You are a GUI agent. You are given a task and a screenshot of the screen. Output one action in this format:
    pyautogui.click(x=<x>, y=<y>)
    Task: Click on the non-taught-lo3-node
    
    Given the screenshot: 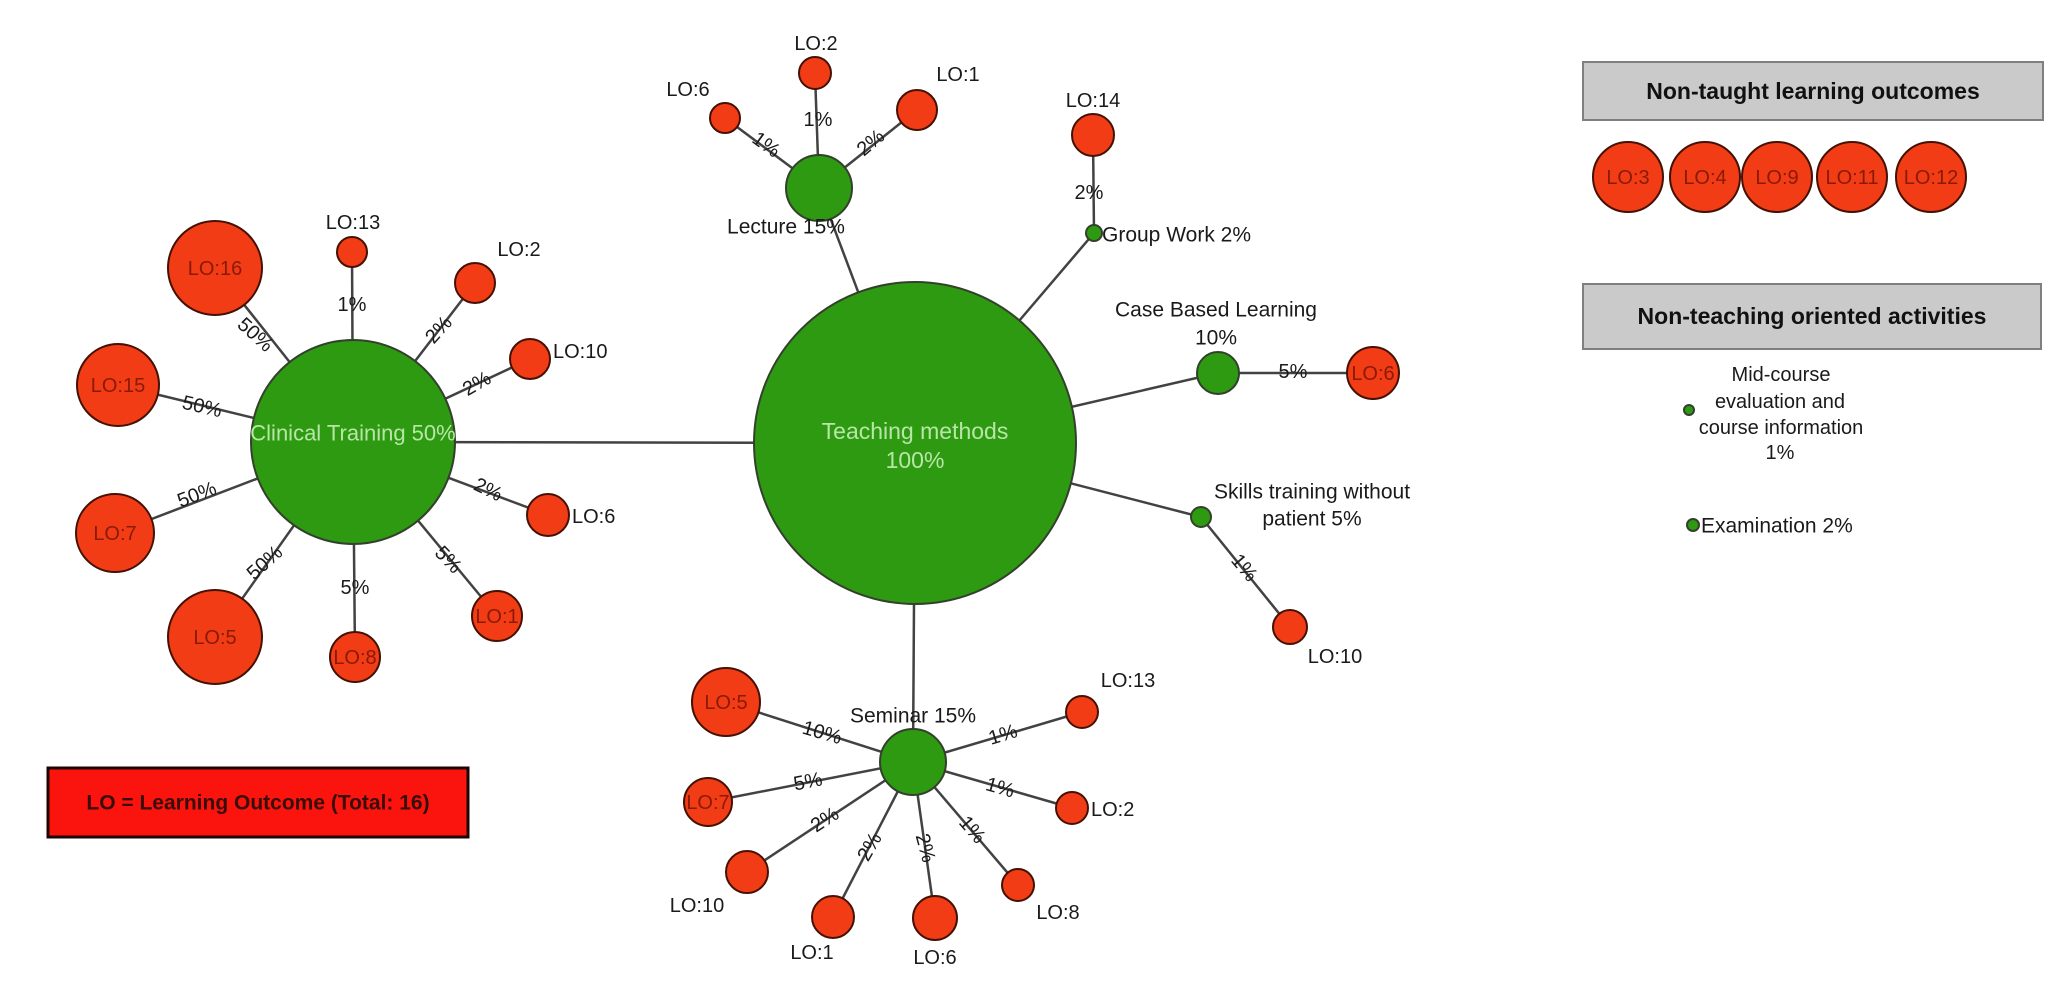 What is the action you would take?
    pyautogui.click(x=1628, y=177)
    